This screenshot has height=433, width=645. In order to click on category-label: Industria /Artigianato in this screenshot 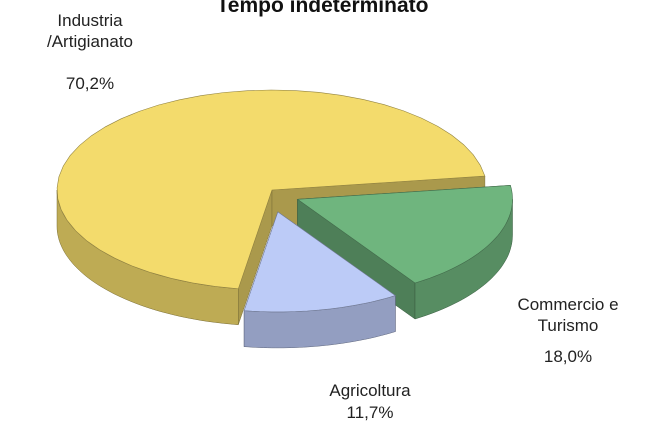, I will do `click(90, 31)`.